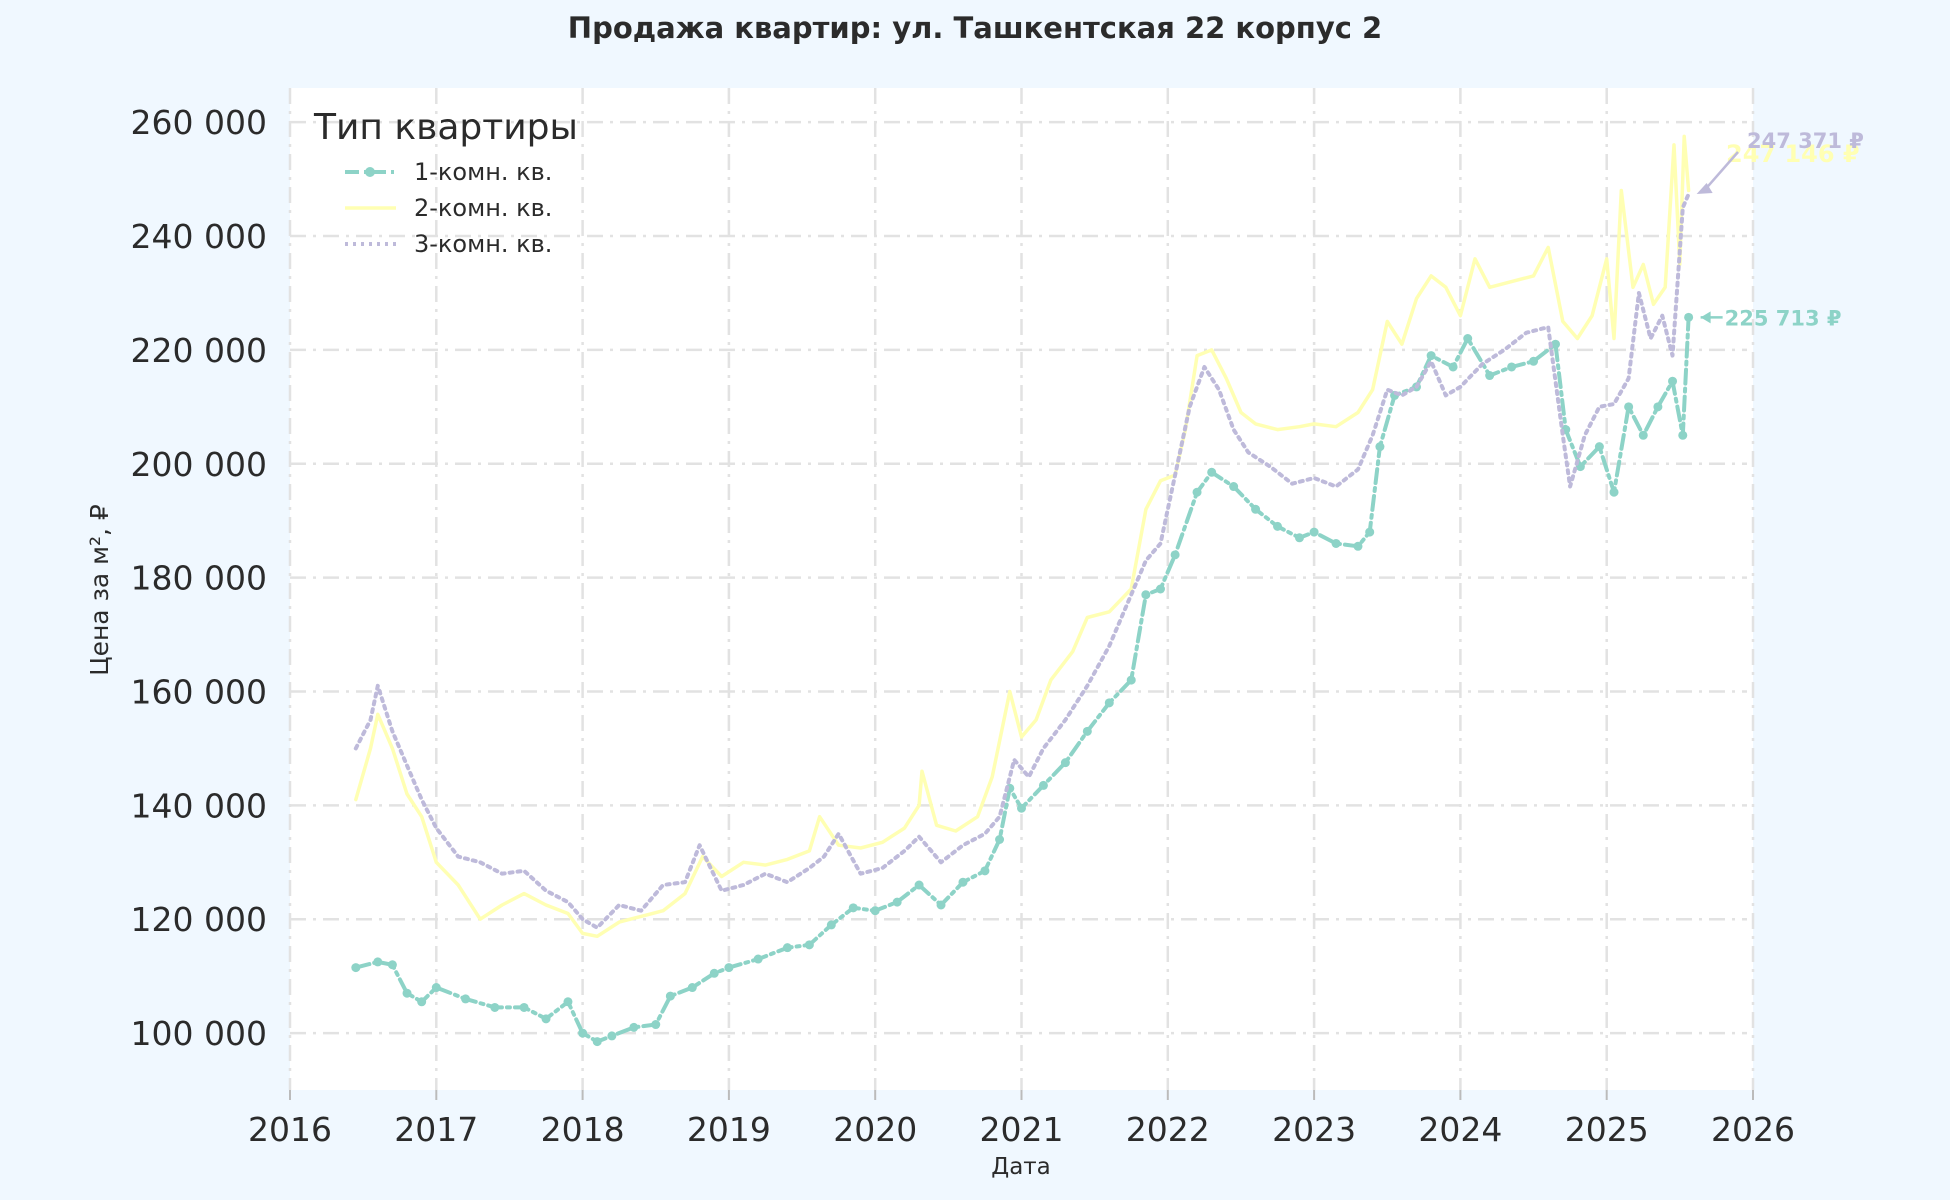 Image resolution: width=1950 pixels, height=1200 pixels. Describe the element at coordinates (199, 1033) in the screenshot. I see `y-tick-label: 100 000` at that location.